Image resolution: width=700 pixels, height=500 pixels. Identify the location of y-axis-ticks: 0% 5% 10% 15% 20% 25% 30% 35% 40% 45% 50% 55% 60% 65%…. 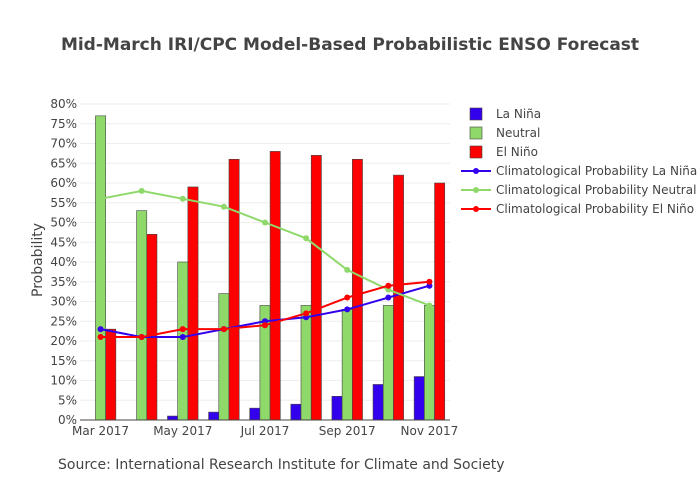
(63, 262).